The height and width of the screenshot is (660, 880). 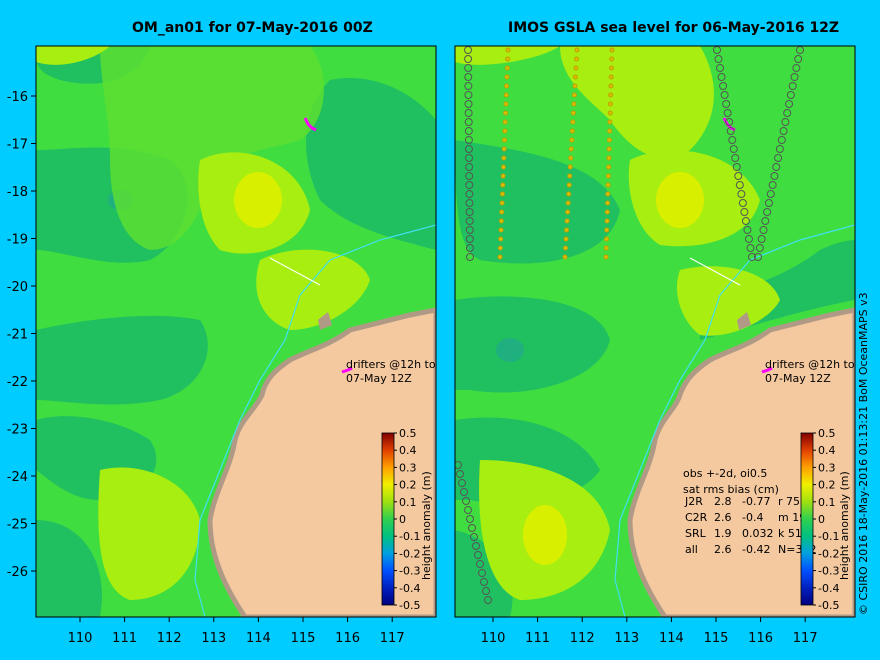 I want to click on right-x-tick-label: 113, so click(x=626, y=638).